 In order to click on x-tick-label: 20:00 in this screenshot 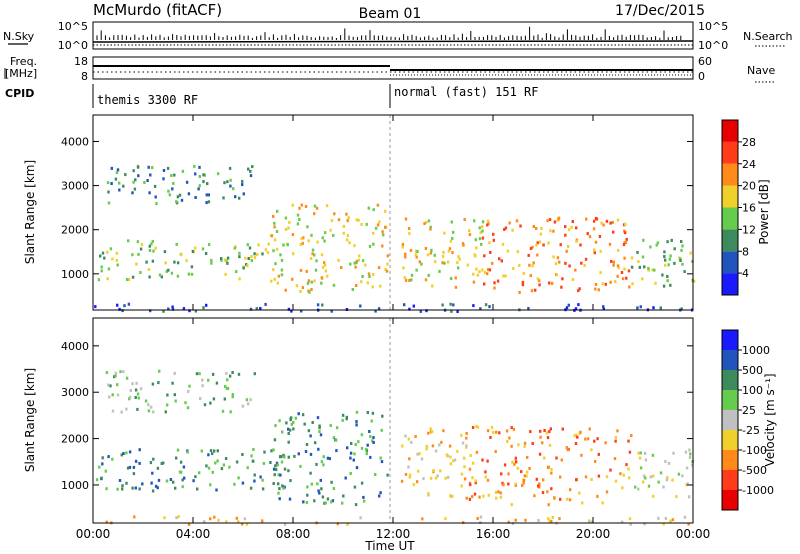, I will do `click(593, 534)`.